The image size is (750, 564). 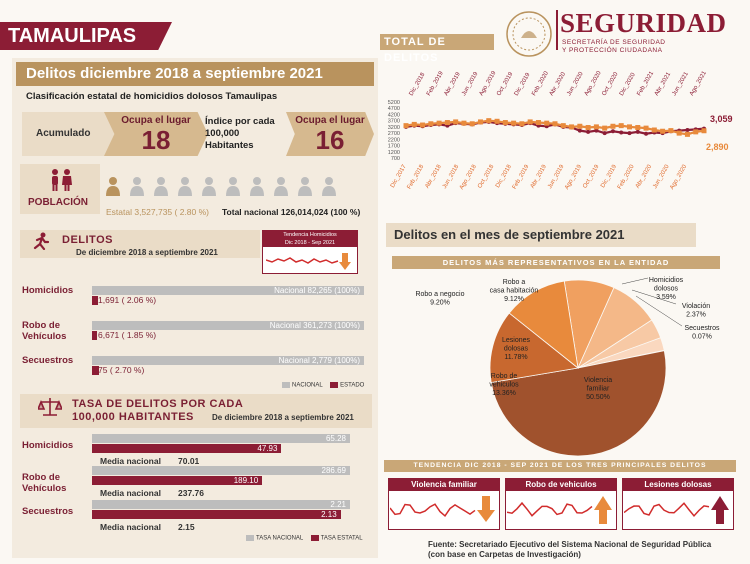 What do you see at coordinates (557, 30) in the screenshot?
I see `brand-divider` at bounding box center [557, 30].